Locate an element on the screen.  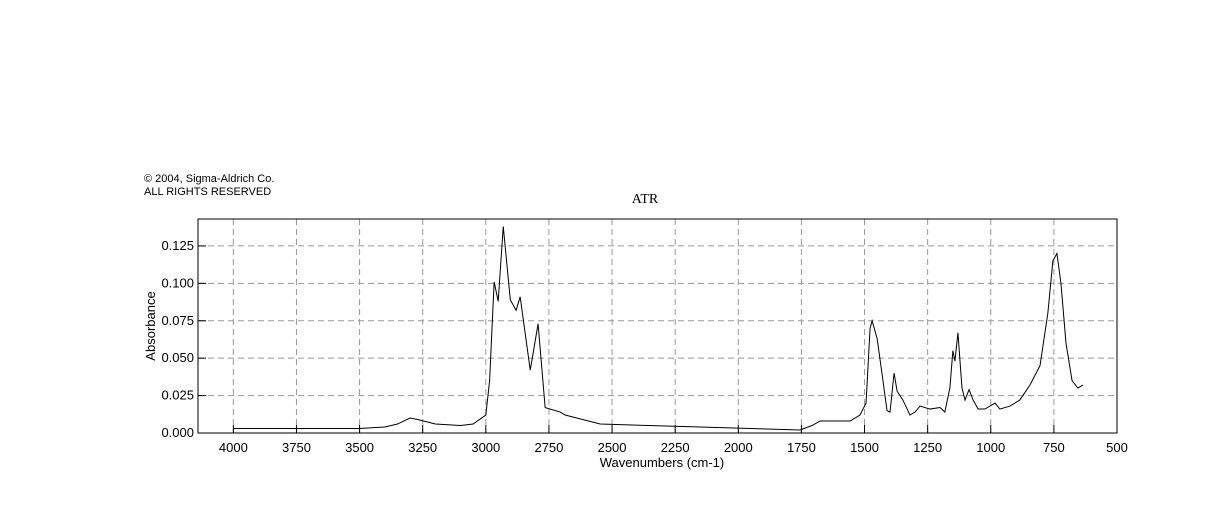
copyright: © 2004, Sigma-Aldrich Co. is located at coordinates (209, 179).